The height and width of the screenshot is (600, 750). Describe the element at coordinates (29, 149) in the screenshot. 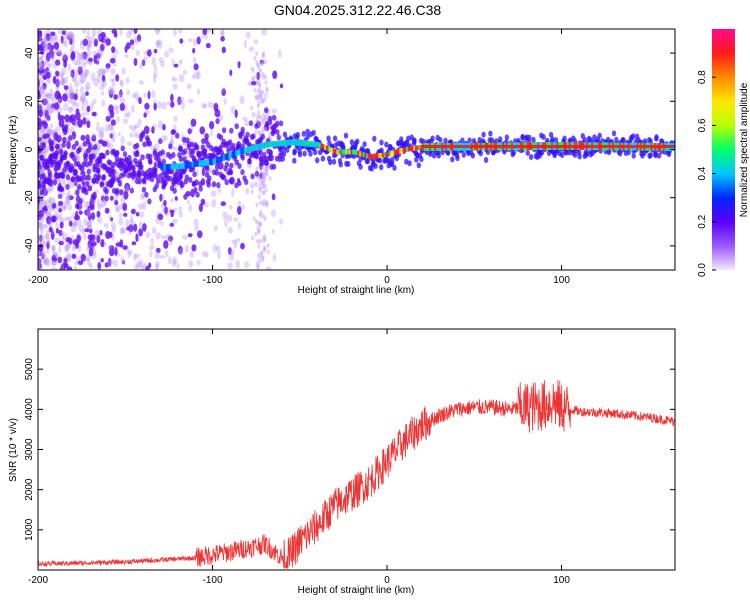

I see `y-tick-label: 0` at that location.